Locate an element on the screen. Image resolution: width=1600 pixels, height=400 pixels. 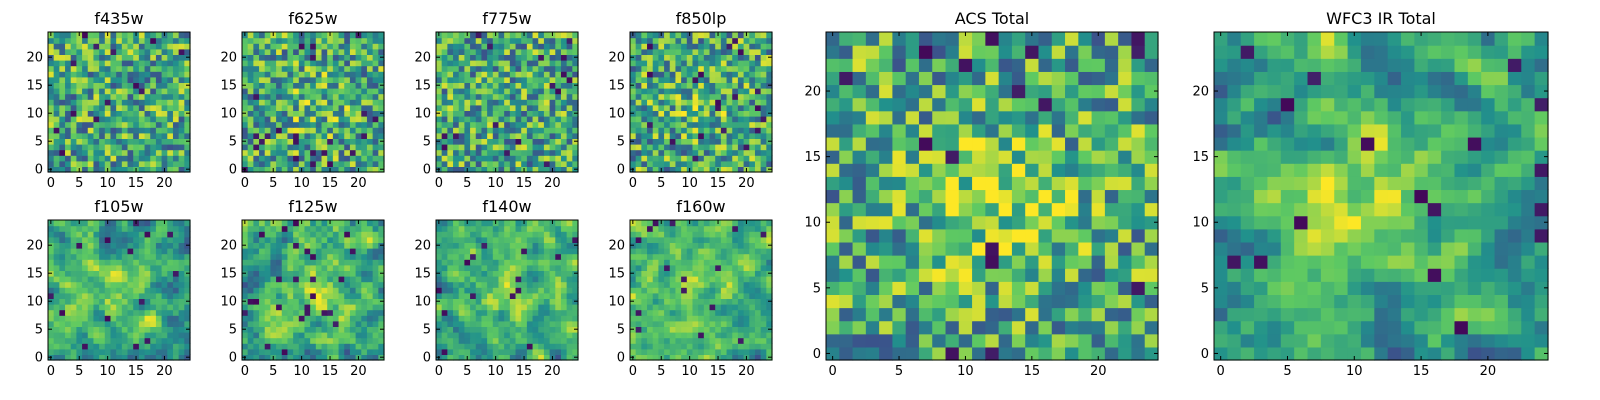
y-tick-label: 15 is located at coordinates (616, 86).